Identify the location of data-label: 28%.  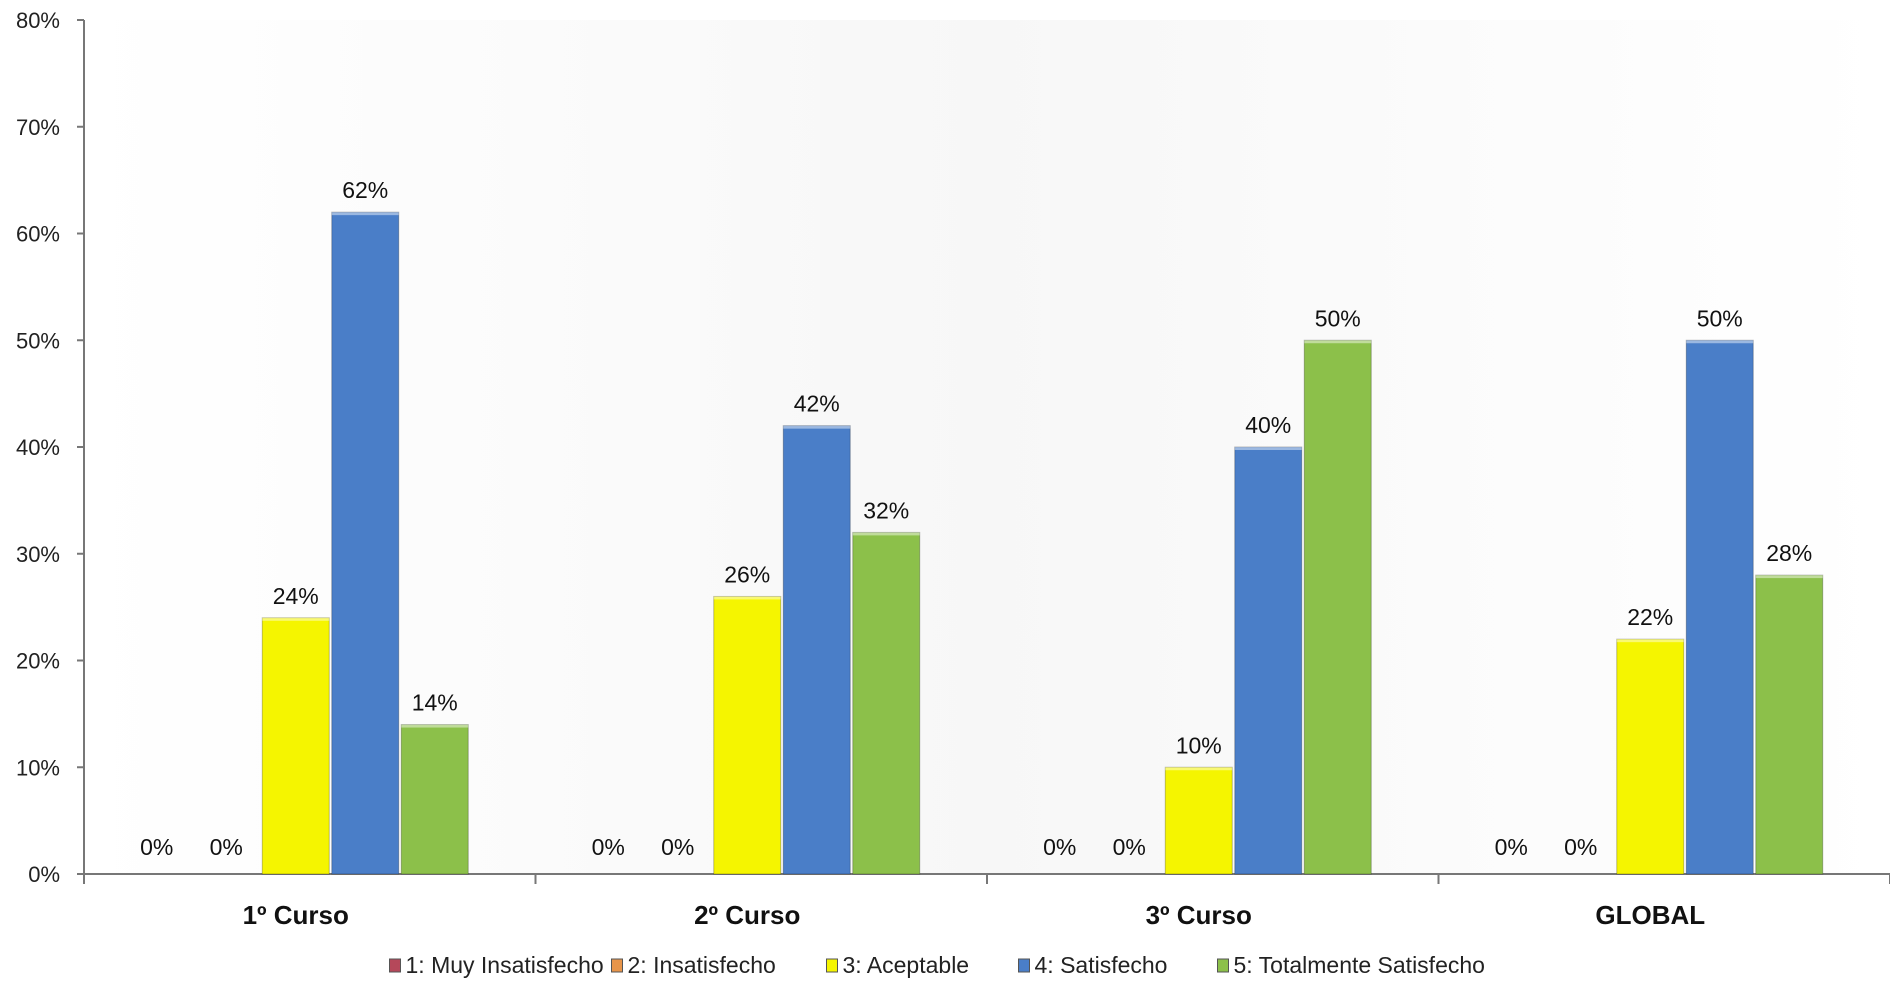
(1789, 553).